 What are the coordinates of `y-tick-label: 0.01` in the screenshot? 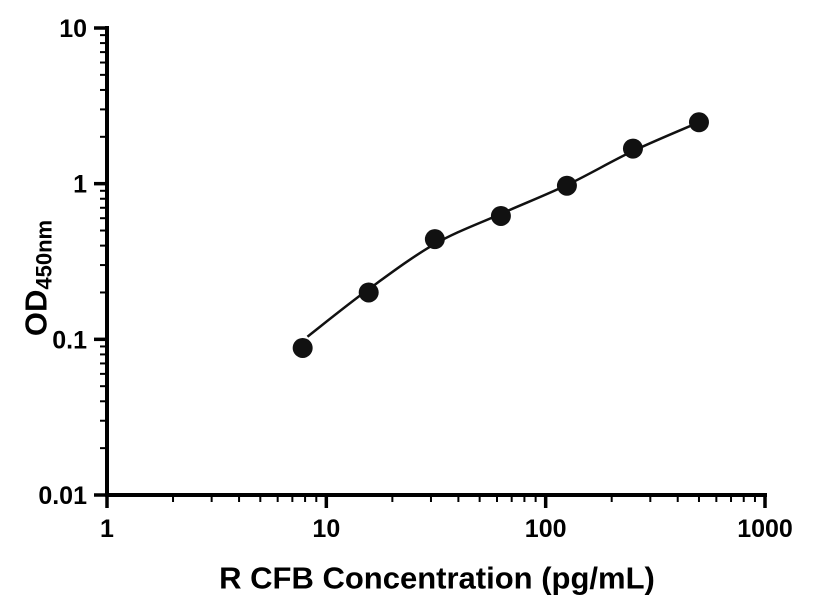 It's located at (62, 496).